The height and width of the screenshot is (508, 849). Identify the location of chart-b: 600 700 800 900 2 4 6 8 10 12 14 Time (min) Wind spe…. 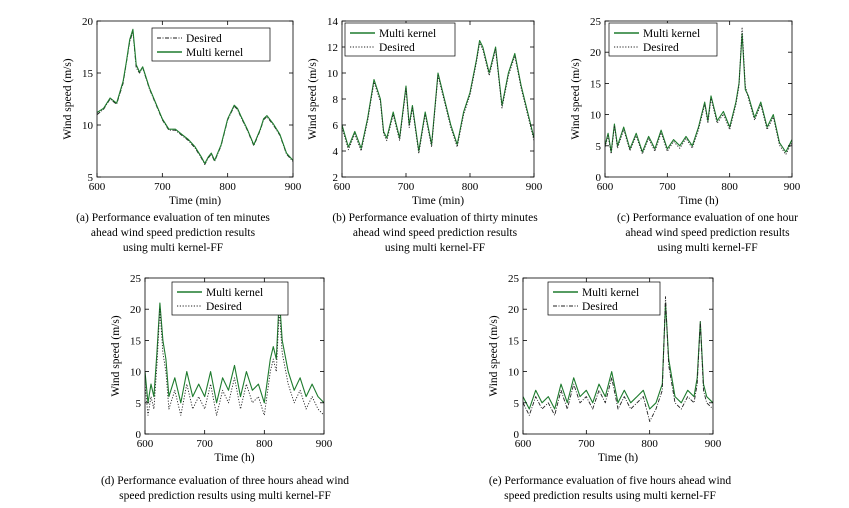
(425, 111).